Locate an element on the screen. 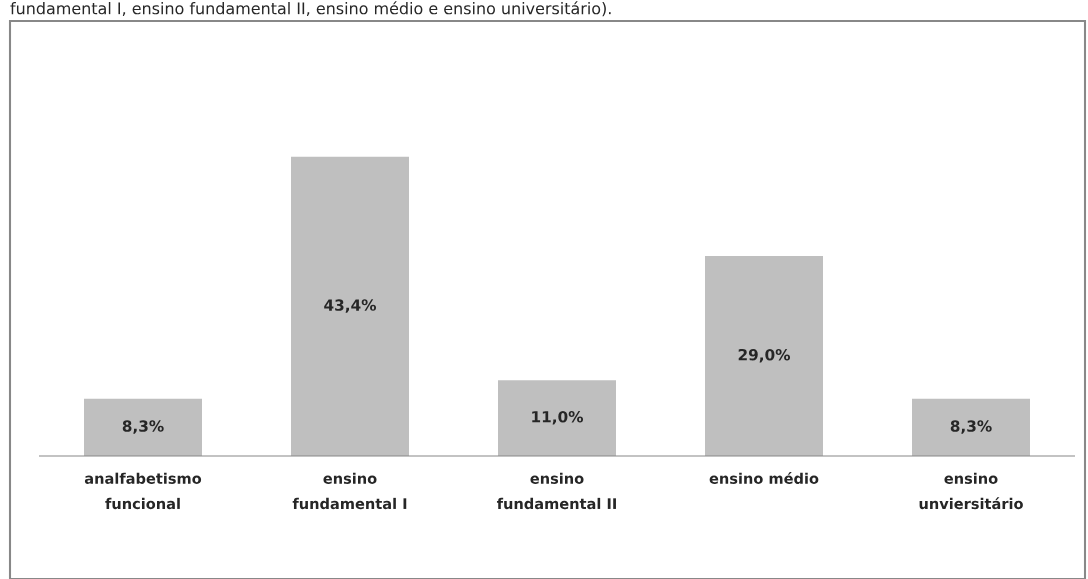  x-tick-label: ensino fundamental I is located at coordinates (349, 491).